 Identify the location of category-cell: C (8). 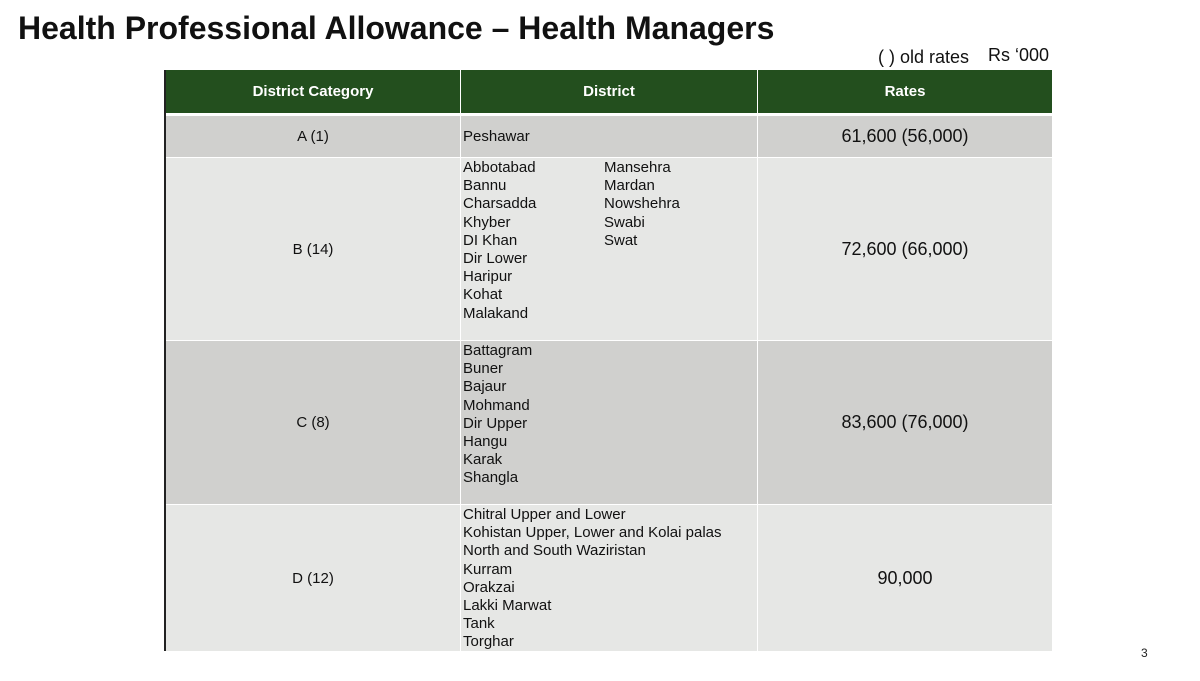
(313, 422).